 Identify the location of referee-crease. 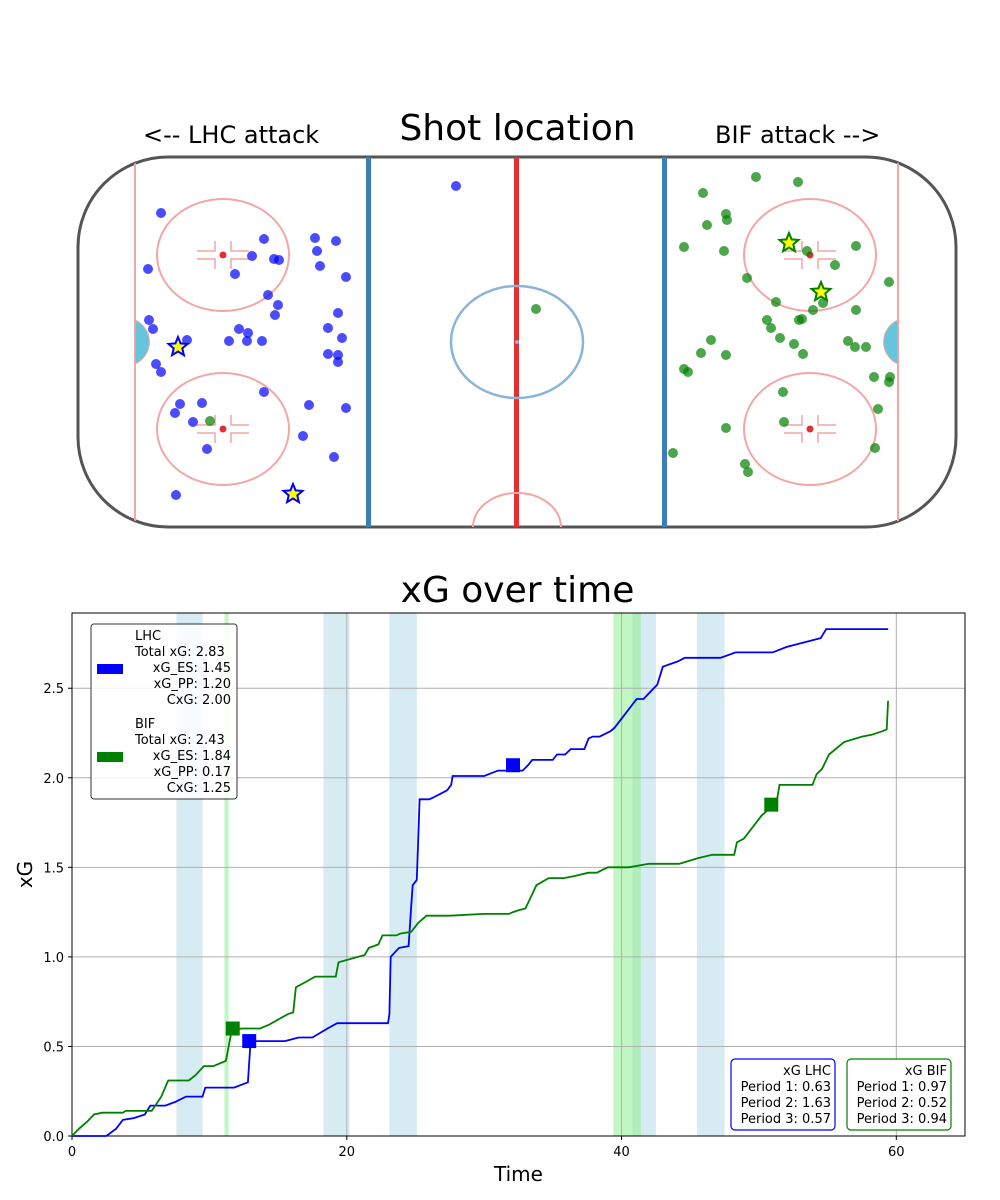
(517, 509).